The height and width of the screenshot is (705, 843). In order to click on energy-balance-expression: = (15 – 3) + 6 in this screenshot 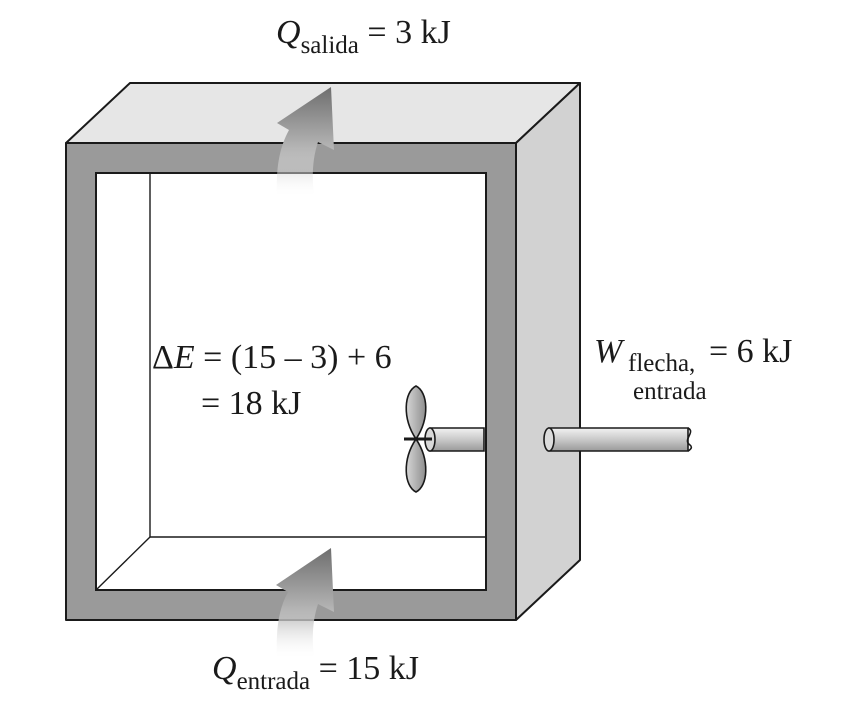, I will do `click(293, 357)`.